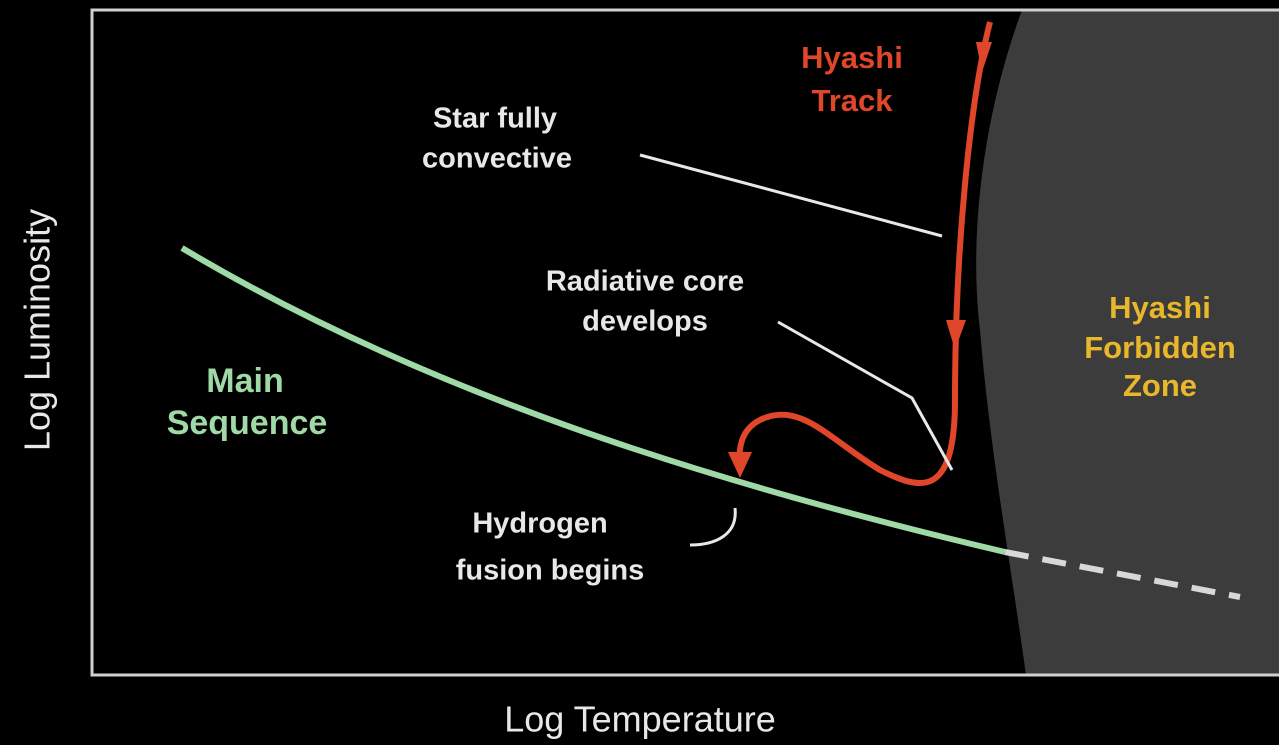 This screenshot has width=1279, height=745. What do you see at coordinates (640, 719) in the screenshot?
I see `x-axis-label: Log Temperature` at bounding box center [640, 719].